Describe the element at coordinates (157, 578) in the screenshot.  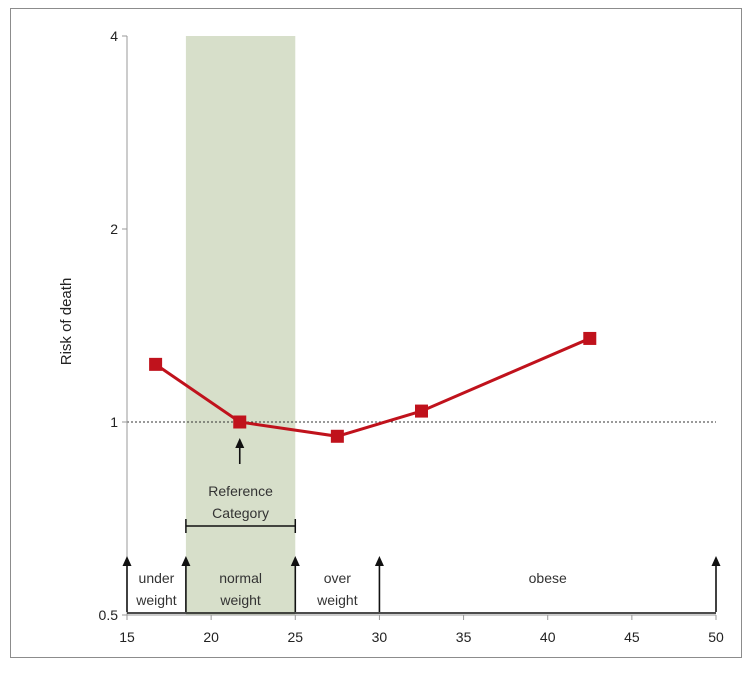
I see `category-label: under` at that location.